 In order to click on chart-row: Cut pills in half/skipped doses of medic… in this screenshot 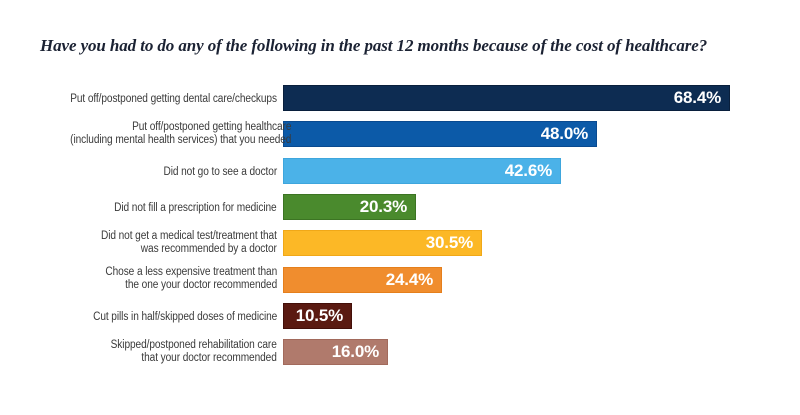, I will do `click(407, 316)`.